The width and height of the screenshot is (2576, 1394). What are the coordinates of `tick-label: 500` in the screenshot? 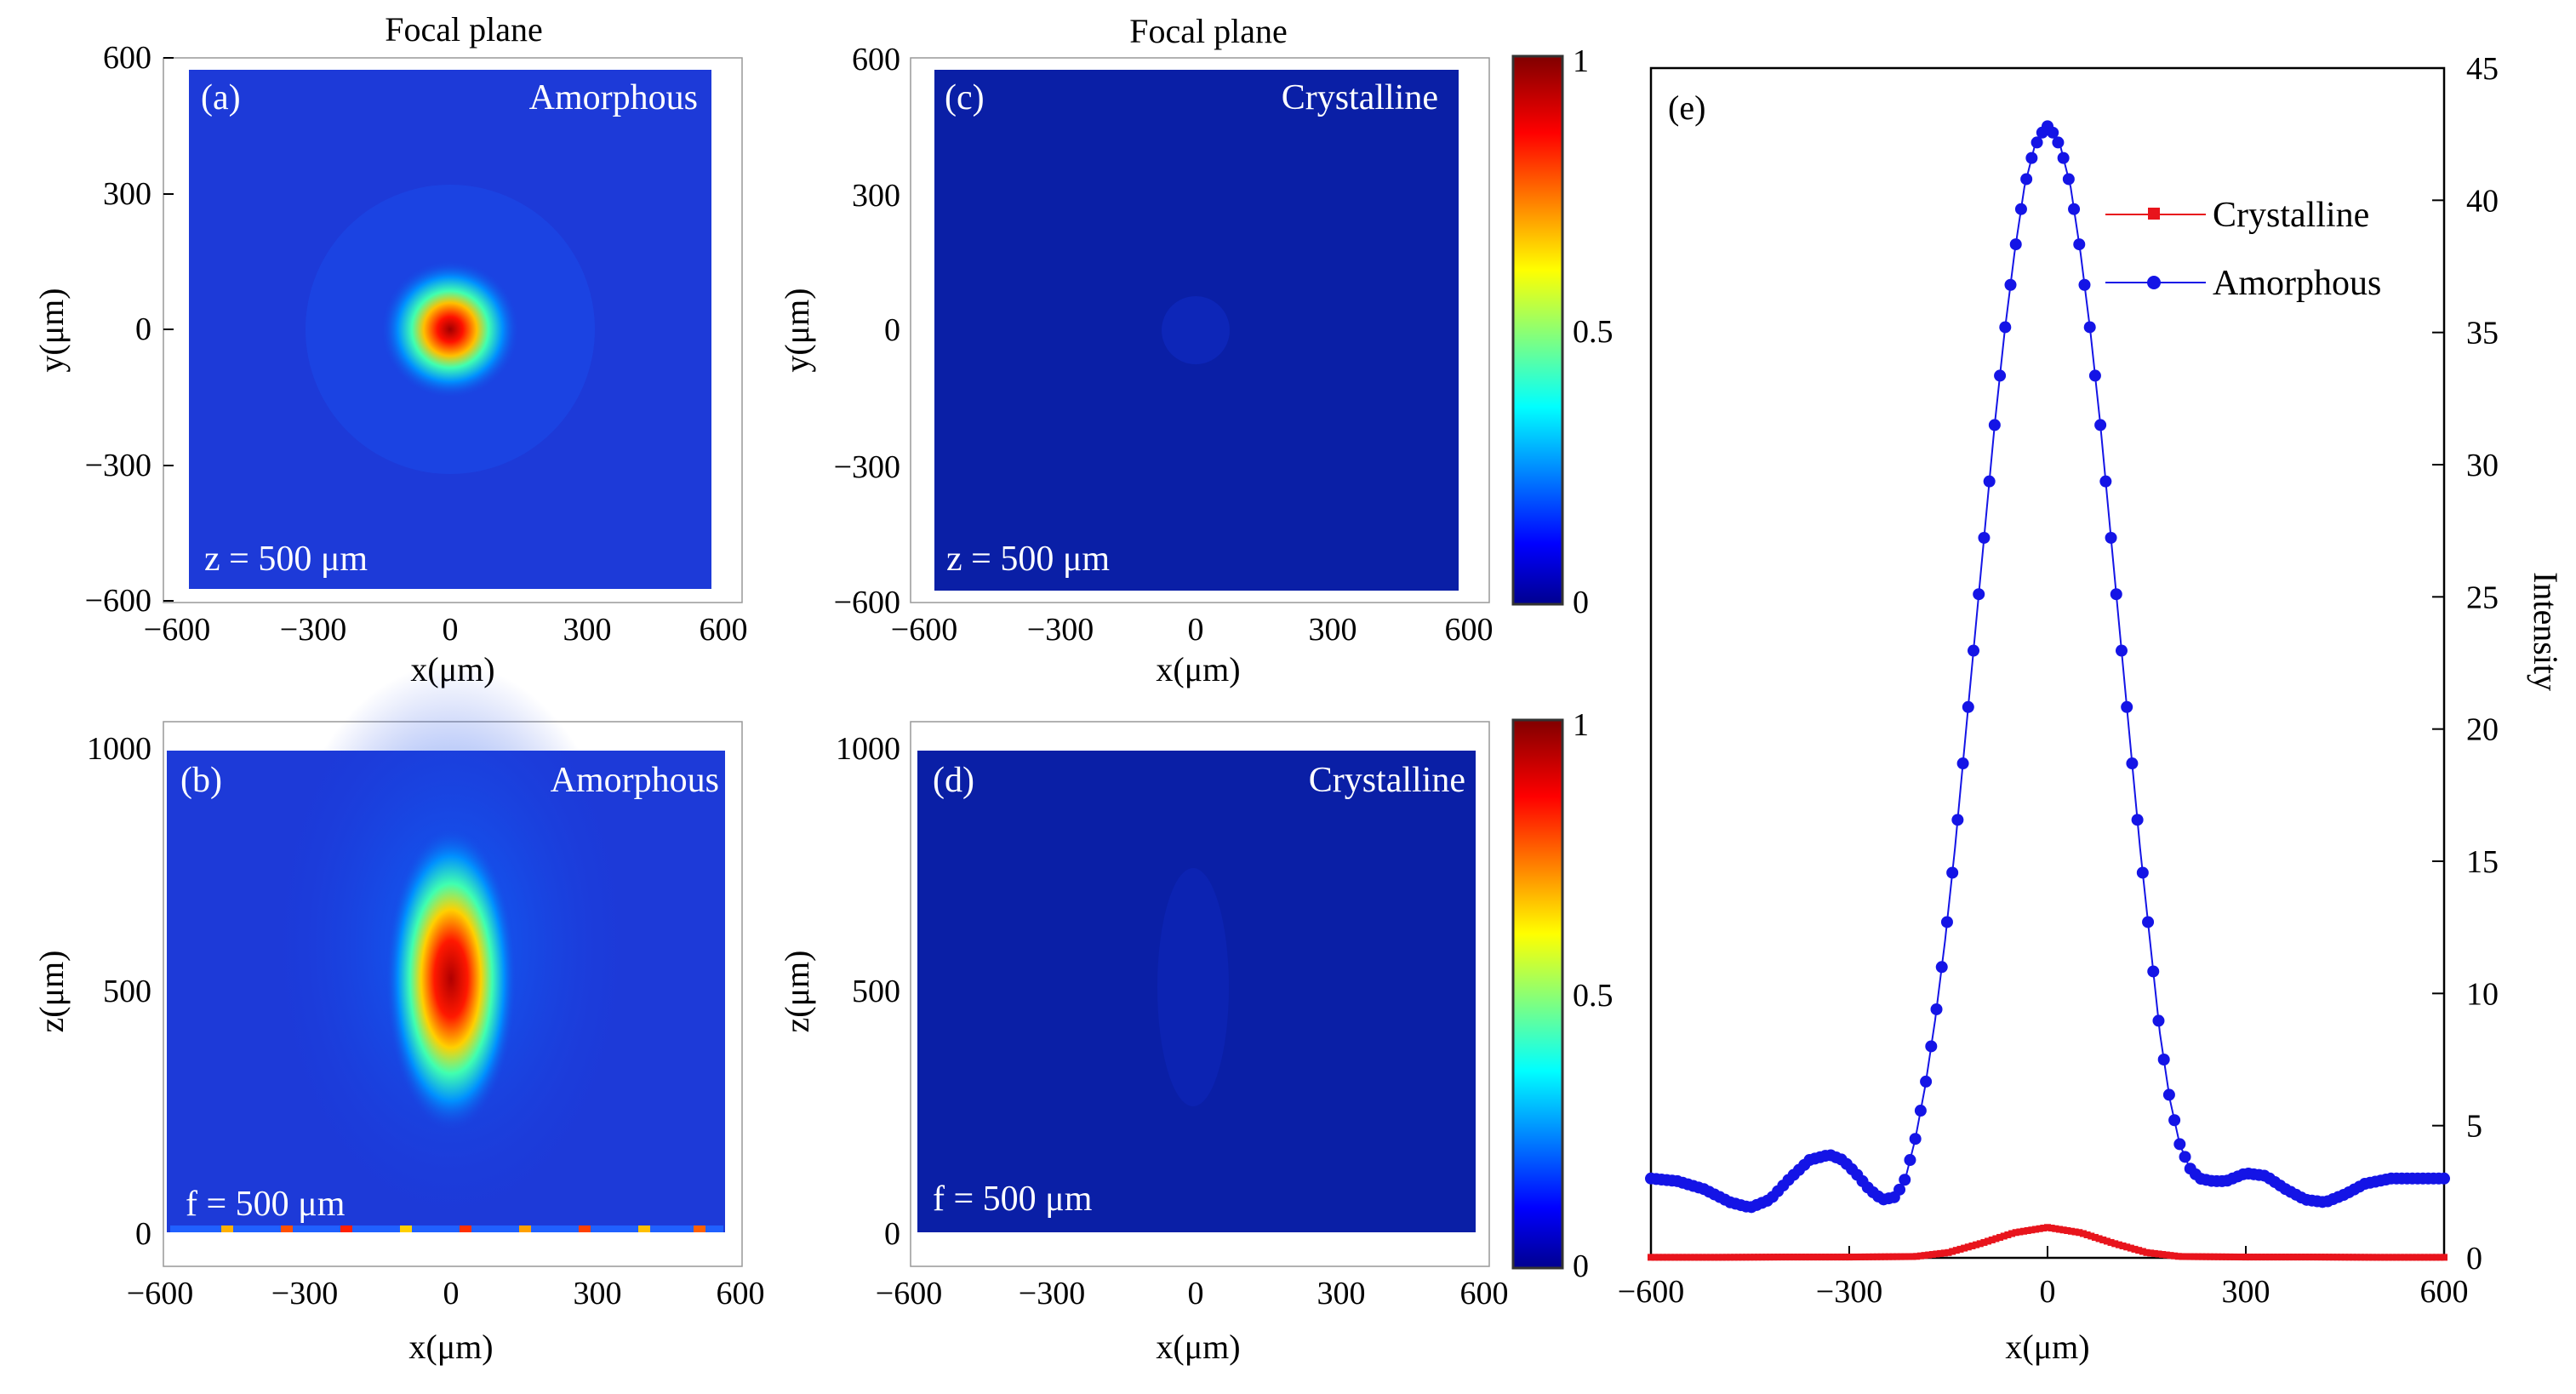 It's located at (127, 991).